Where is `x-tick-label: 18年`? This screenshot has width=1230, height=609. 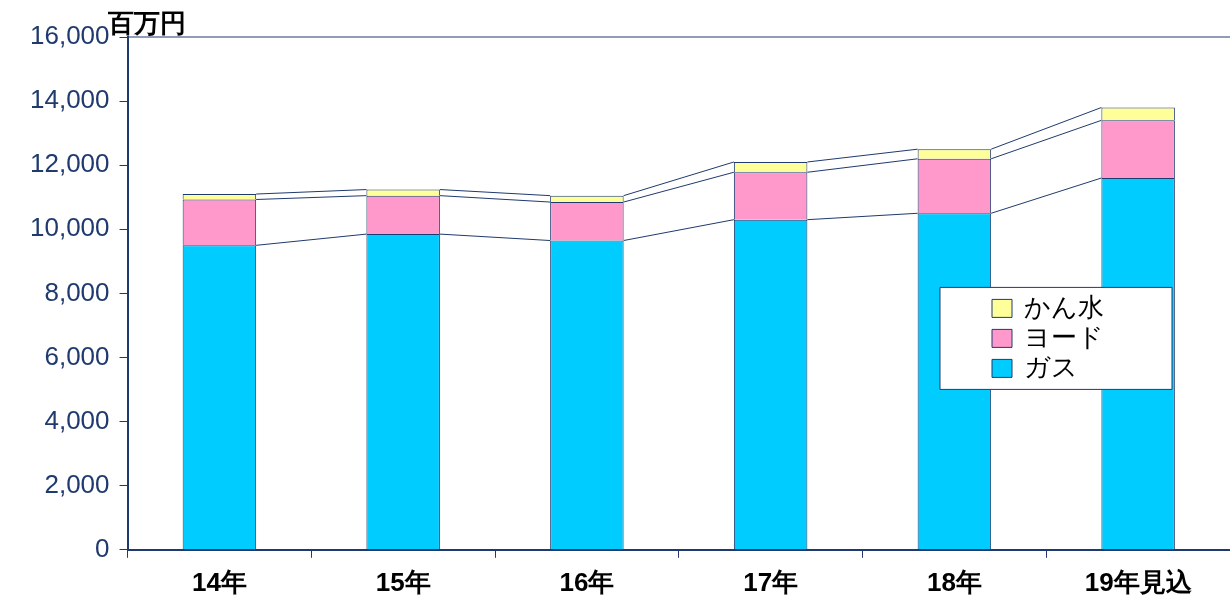 x-tick-label: 18年 is located at coordinates (954, 581).